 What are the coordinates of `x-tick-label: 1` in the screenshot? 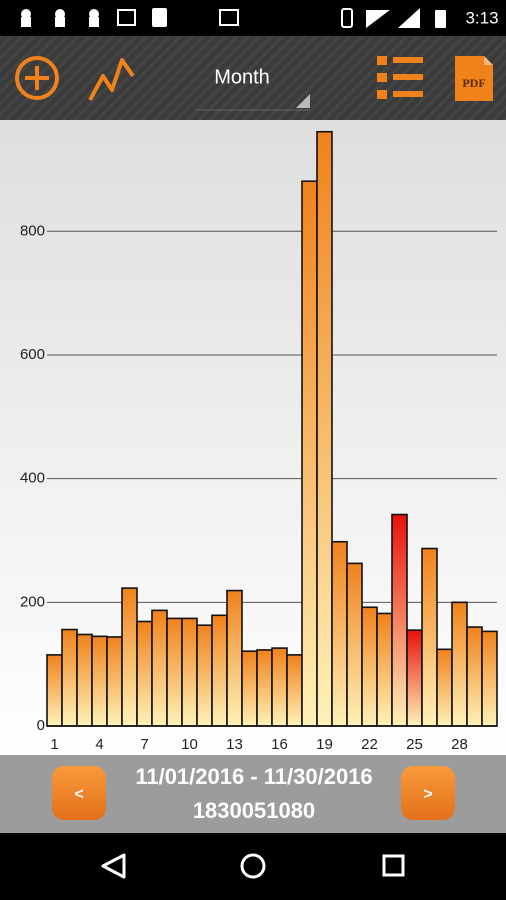 It's located at (54, 744).